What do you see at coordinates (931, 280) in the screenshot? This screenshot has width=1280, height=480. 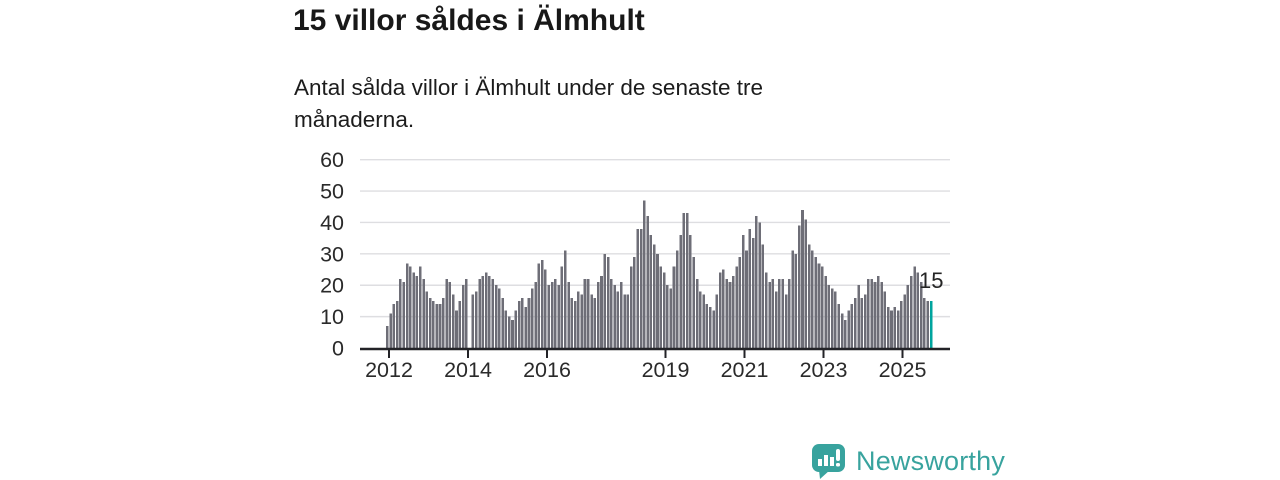 I see `last-value-annotation: 15` at bounding box center [931, 280].